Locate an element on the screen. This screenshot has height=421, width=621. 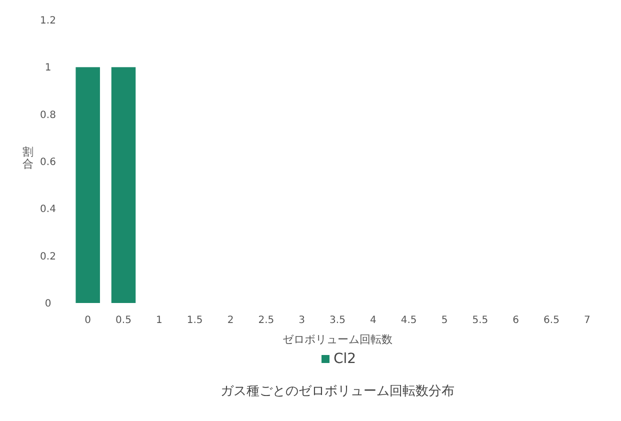
x-tick-label: 5 is located at coordinates (444, 320).